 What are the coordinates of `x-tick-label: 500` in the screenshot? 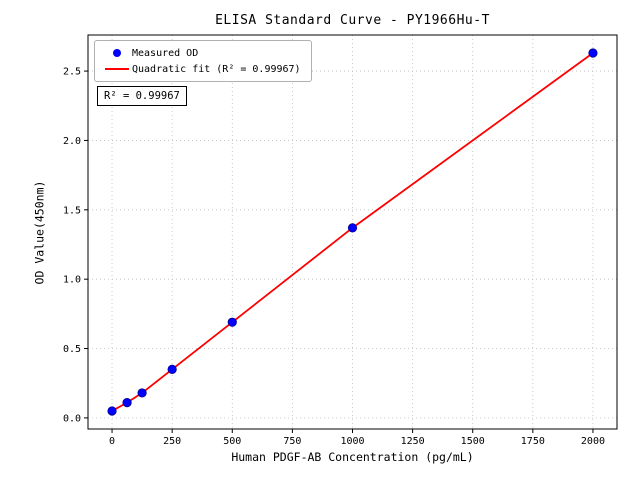 It's located at (232, 441).